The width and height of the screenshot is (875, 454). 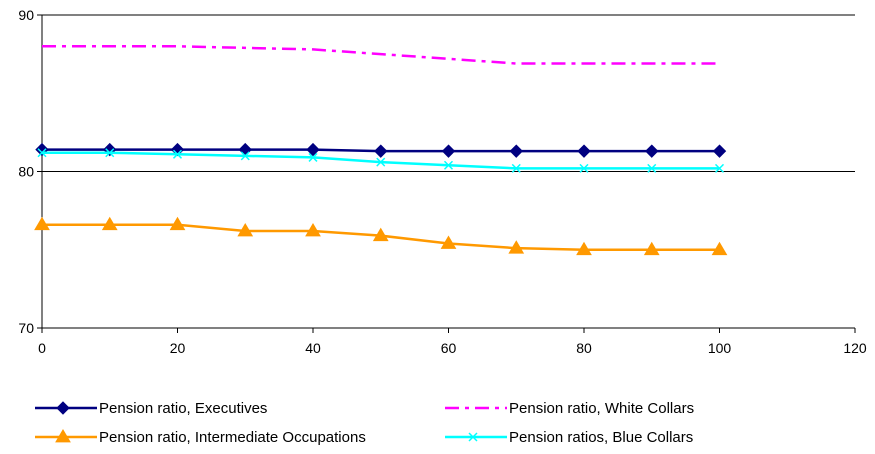 I want to click on y-tick-label: 70, so click(x=26, y=328).